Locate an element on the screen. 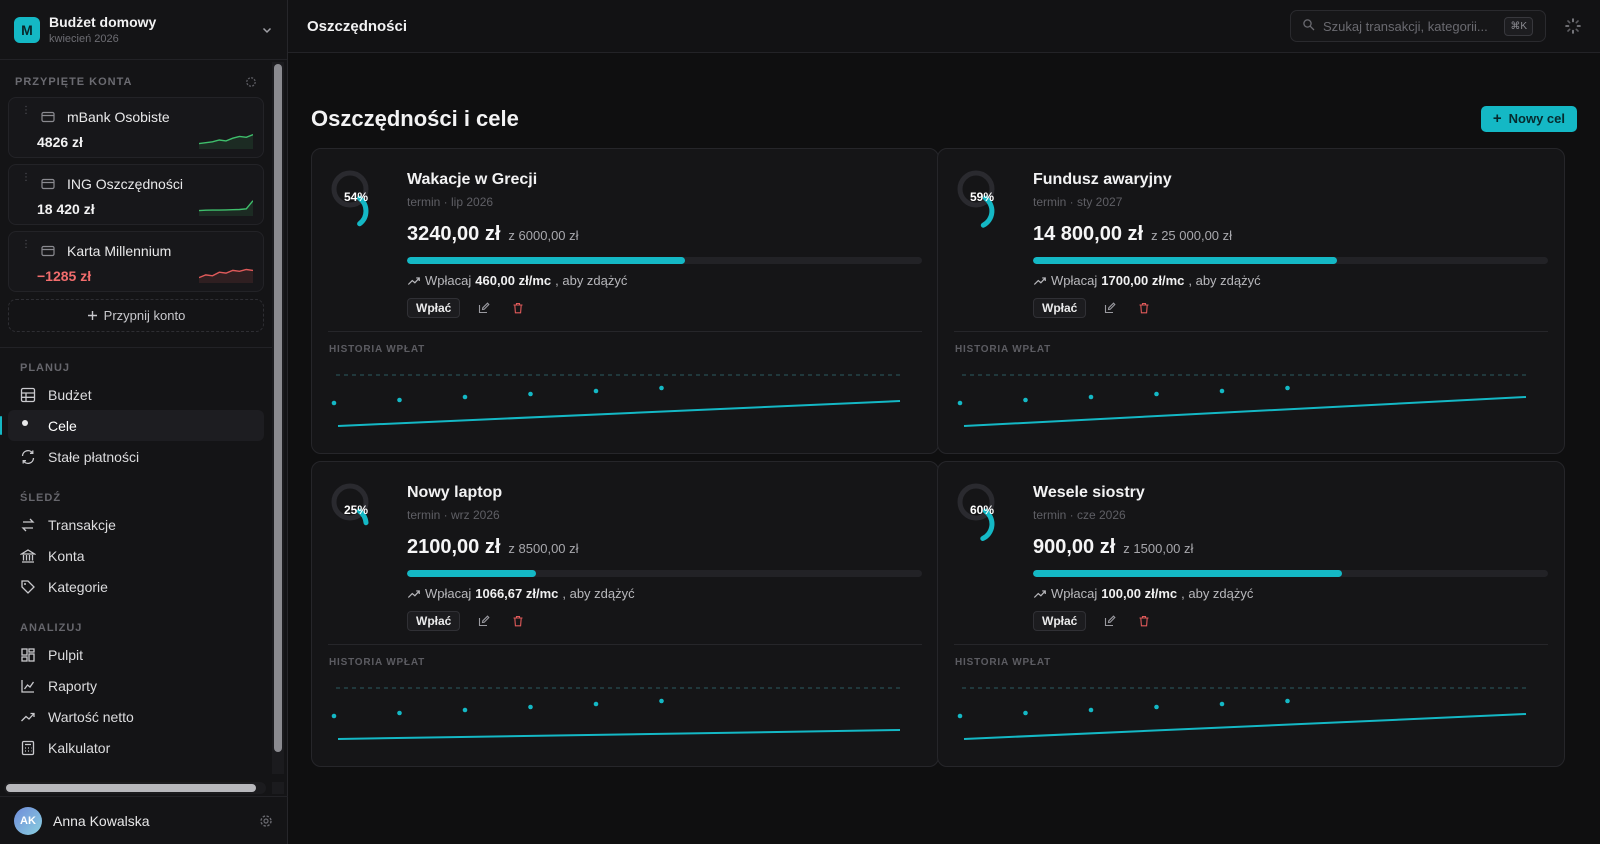  sidebar-item-label: Wartość netto is located at coordinates (91, 716).